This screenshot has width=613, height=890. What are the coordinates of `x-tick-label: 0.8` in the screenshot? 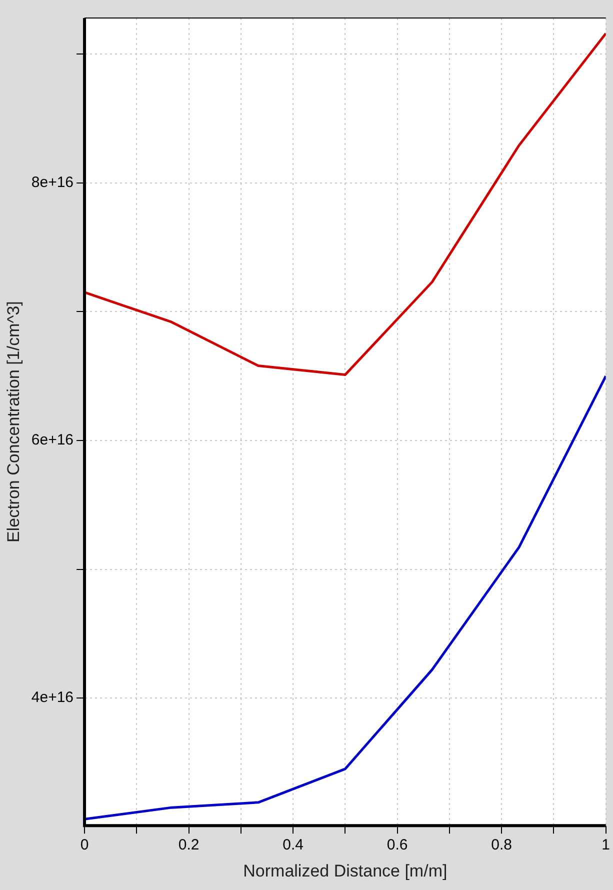 It's located at (501, 845).